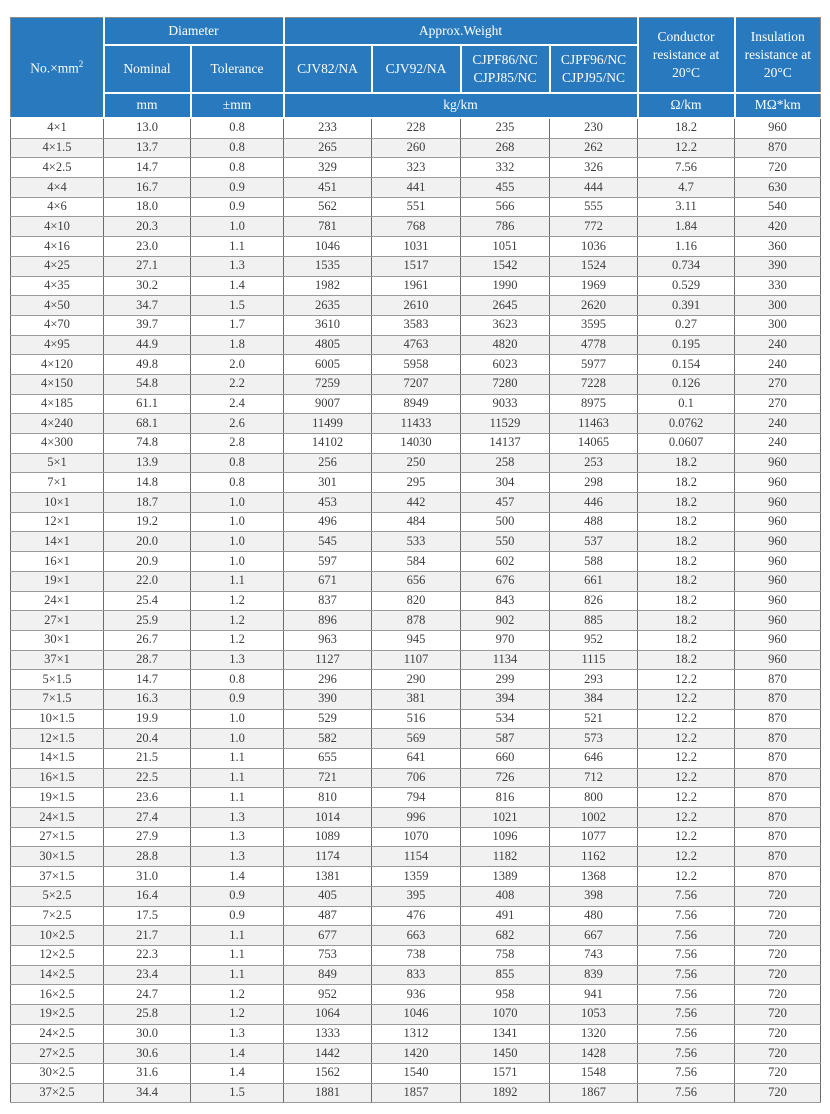 This screenshot has height=1114, width=830. I want to click on table-cell: 1.16, so click(686, 246).